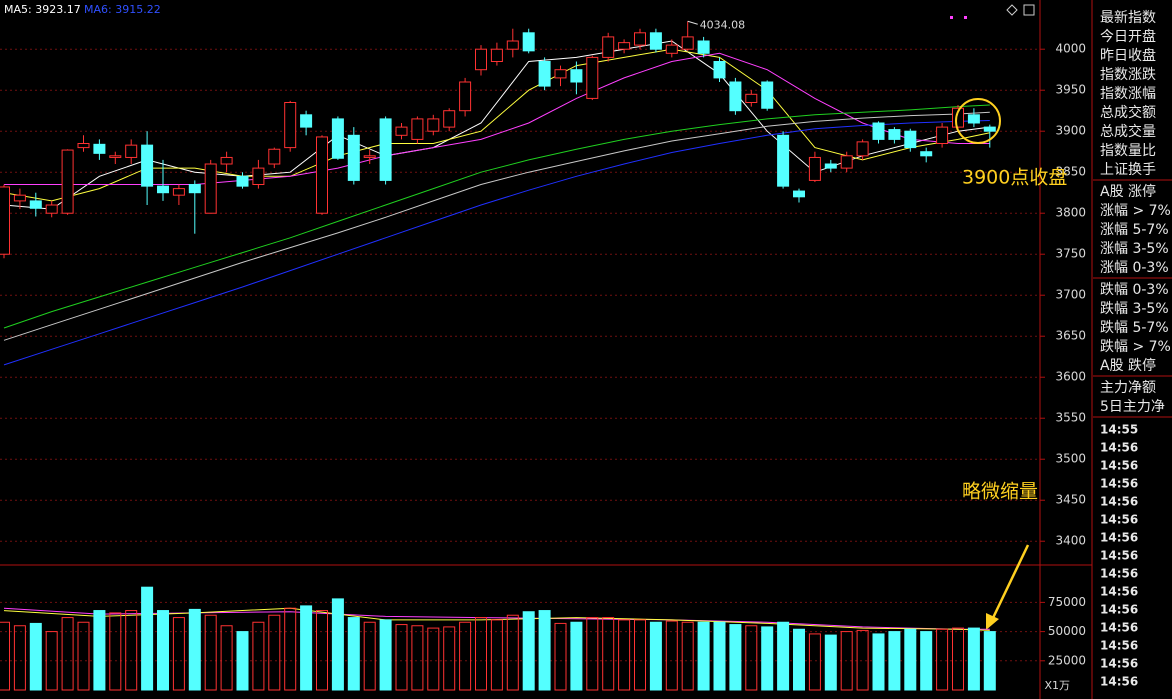  What do you see at coordinates (1067, 602) in the screenshot?
I see `y-tick-label: 75000` at bounding box center [1067, 602].